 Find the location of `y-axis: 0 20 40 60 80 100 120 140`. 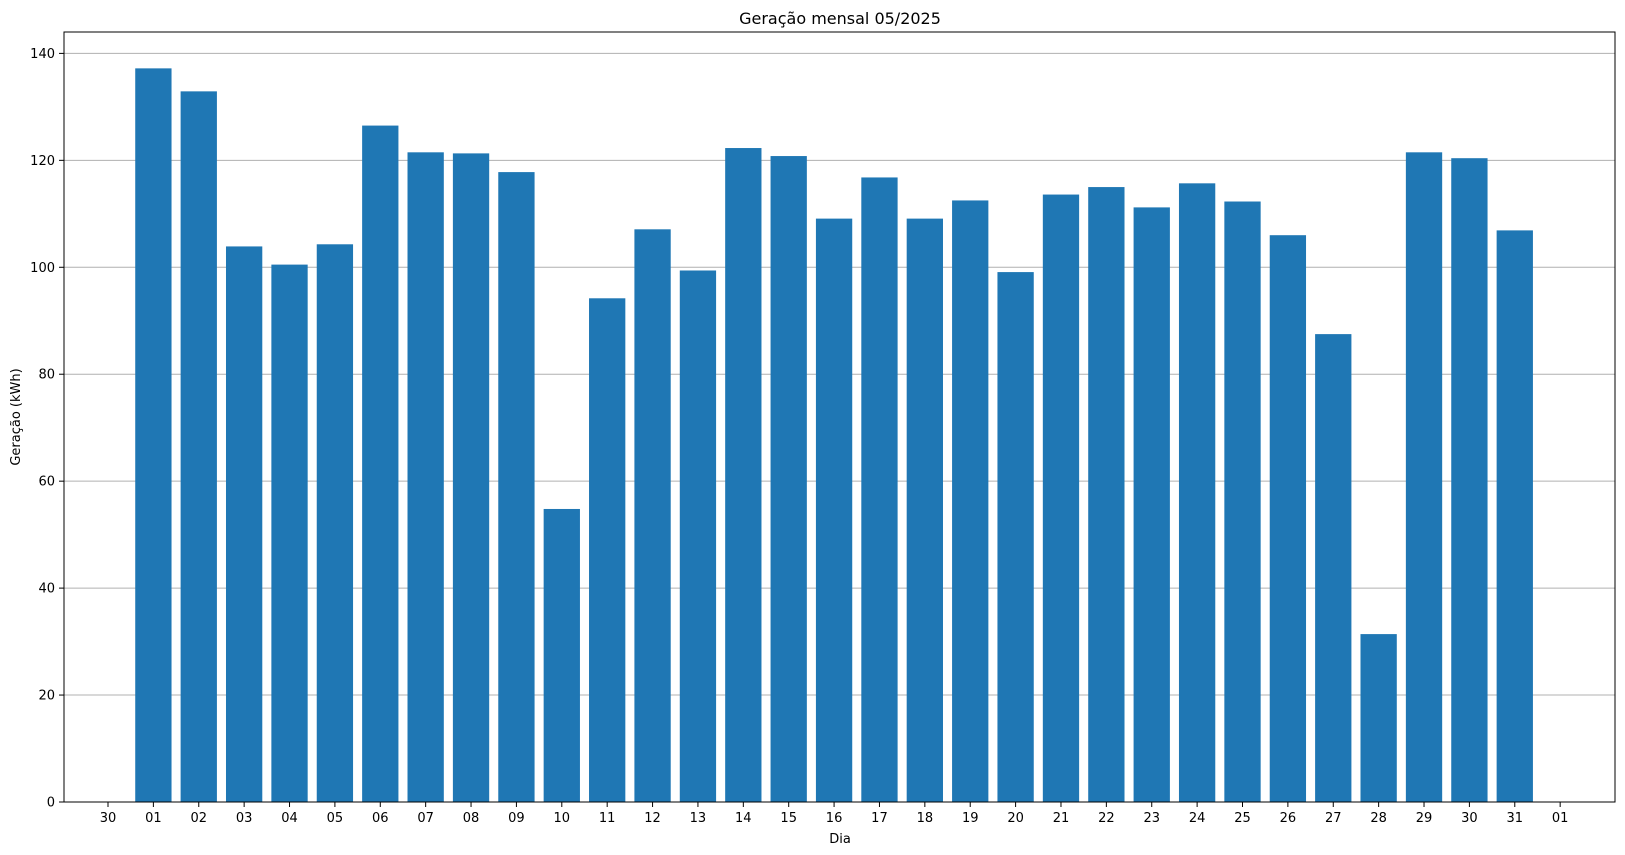

y-axis: 0 20 40 60 80 100 120 140 is located at coordinates (47, 429).